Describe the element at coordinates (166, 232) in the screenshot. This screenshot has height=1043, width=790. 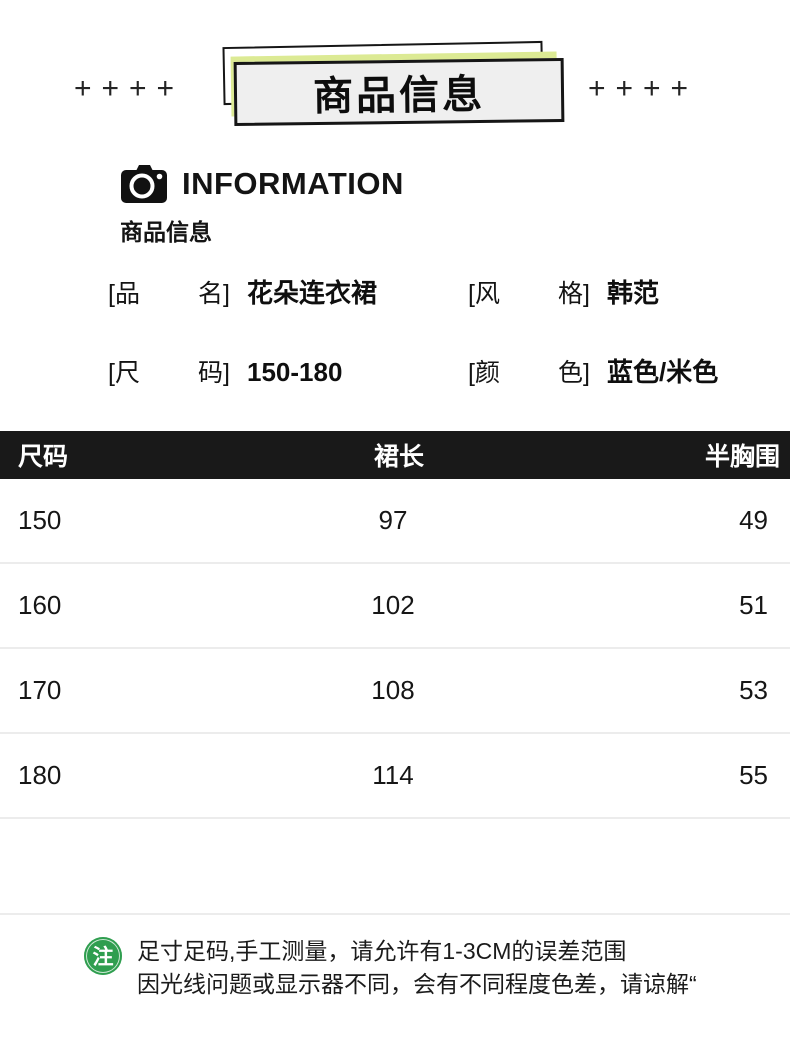
I see `information-title-cn: 商品信息` at that location.